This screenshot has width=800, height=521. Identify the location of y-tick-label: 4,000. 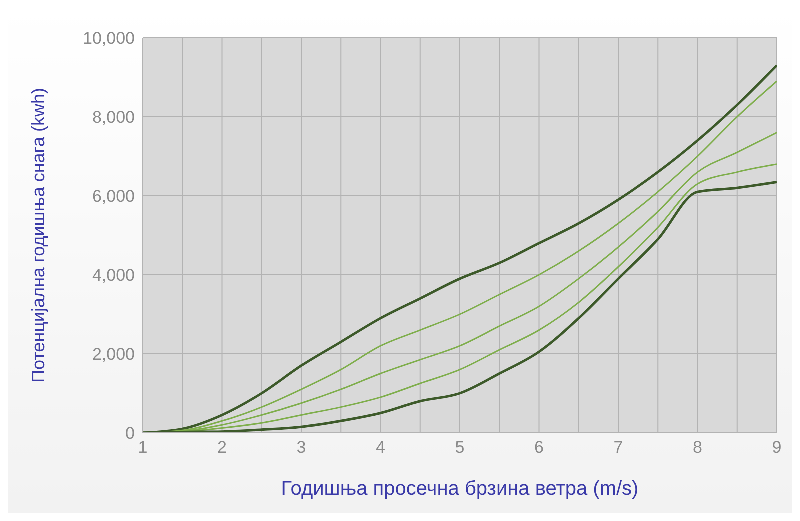
(113, 276).